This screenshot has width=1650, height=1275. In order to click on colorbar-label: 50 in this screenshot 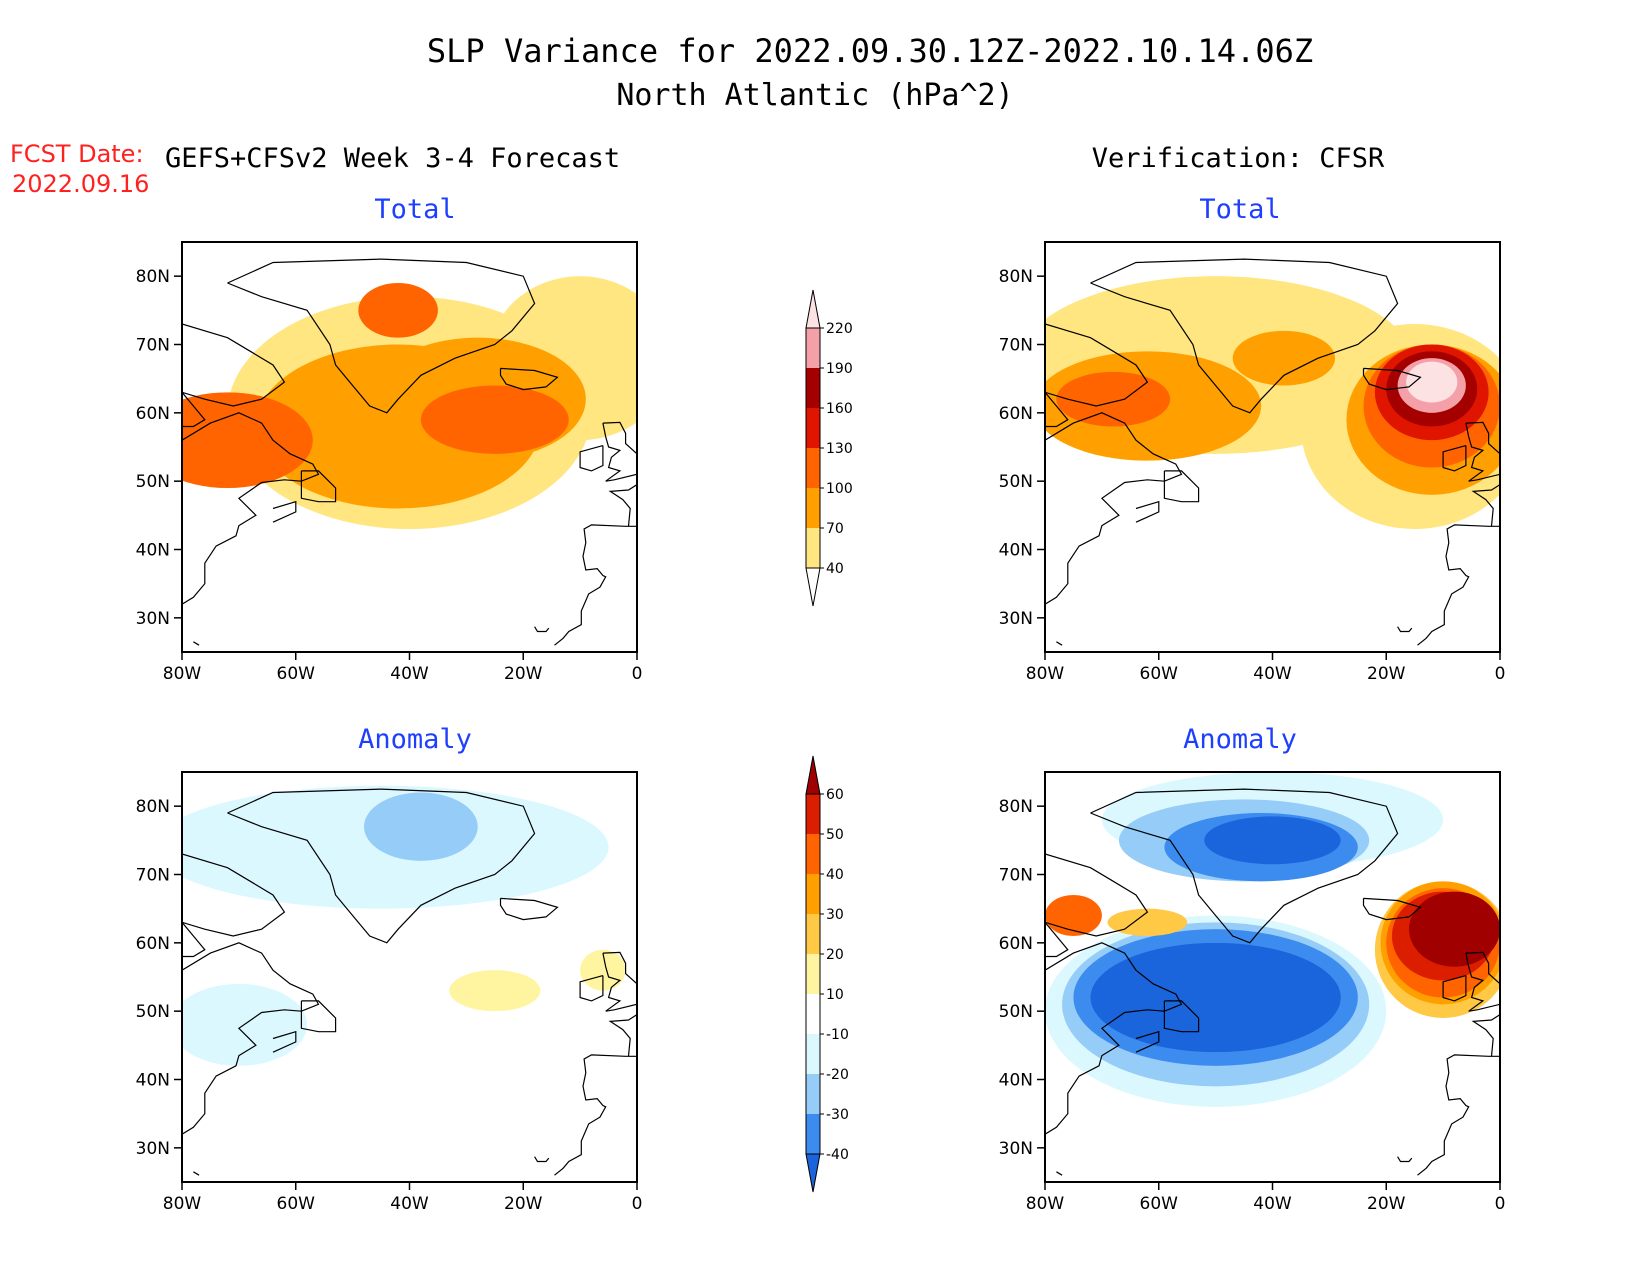, I will do `click(835, 835)`.